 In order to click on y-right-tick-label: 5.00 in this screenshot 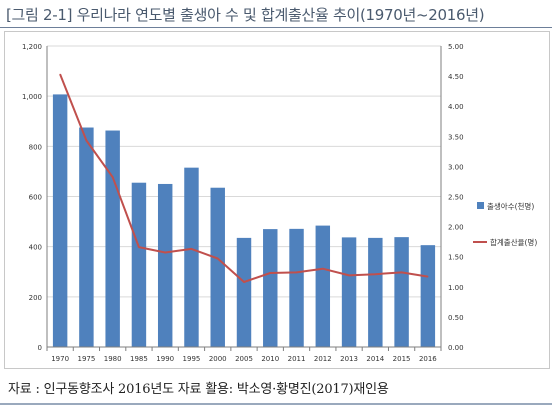, I will do `click(456, 47)`.